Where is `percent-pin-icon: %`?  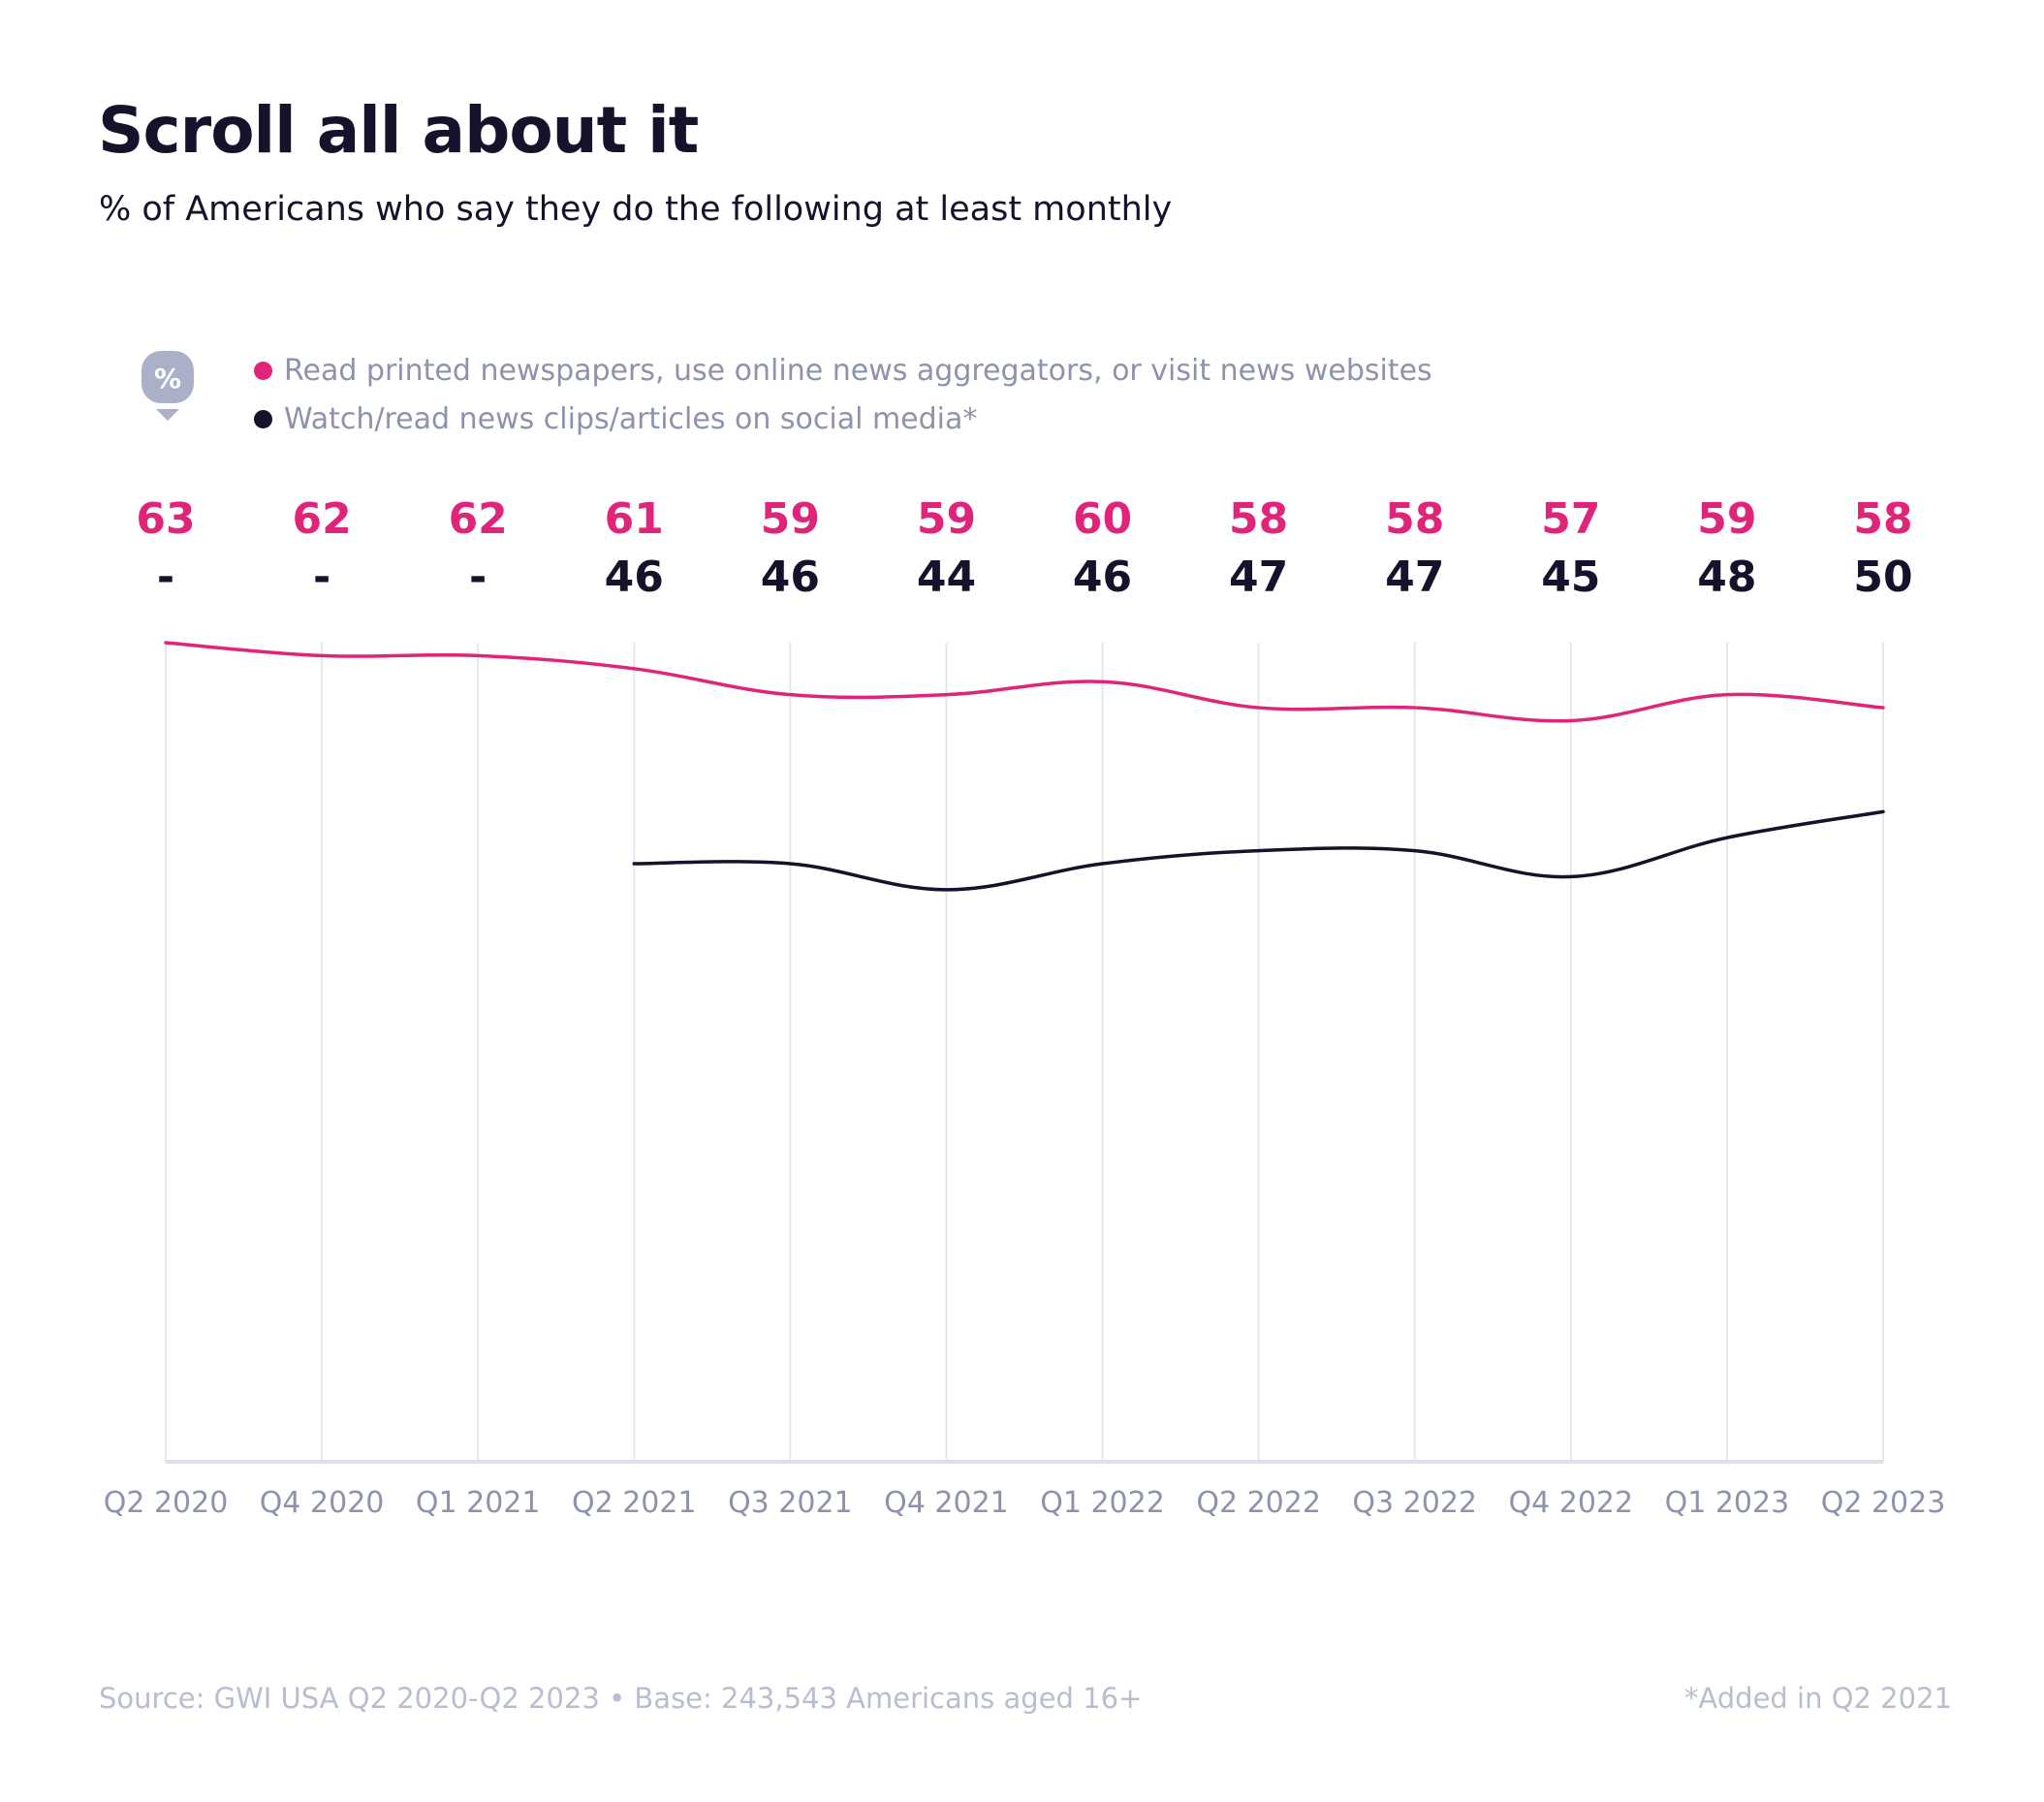
percent-pin-icon: % is located at coordinates (168, 386).